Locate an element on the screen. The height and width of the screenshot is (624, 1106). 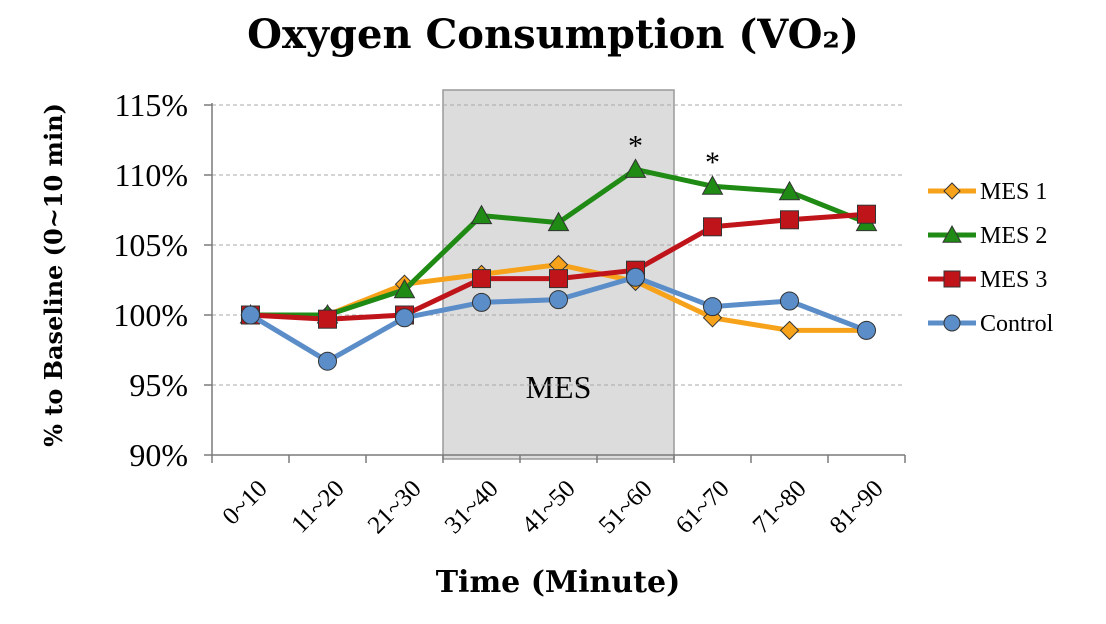
x-tick-label: 31~40 is located at coordinates (472, 507).